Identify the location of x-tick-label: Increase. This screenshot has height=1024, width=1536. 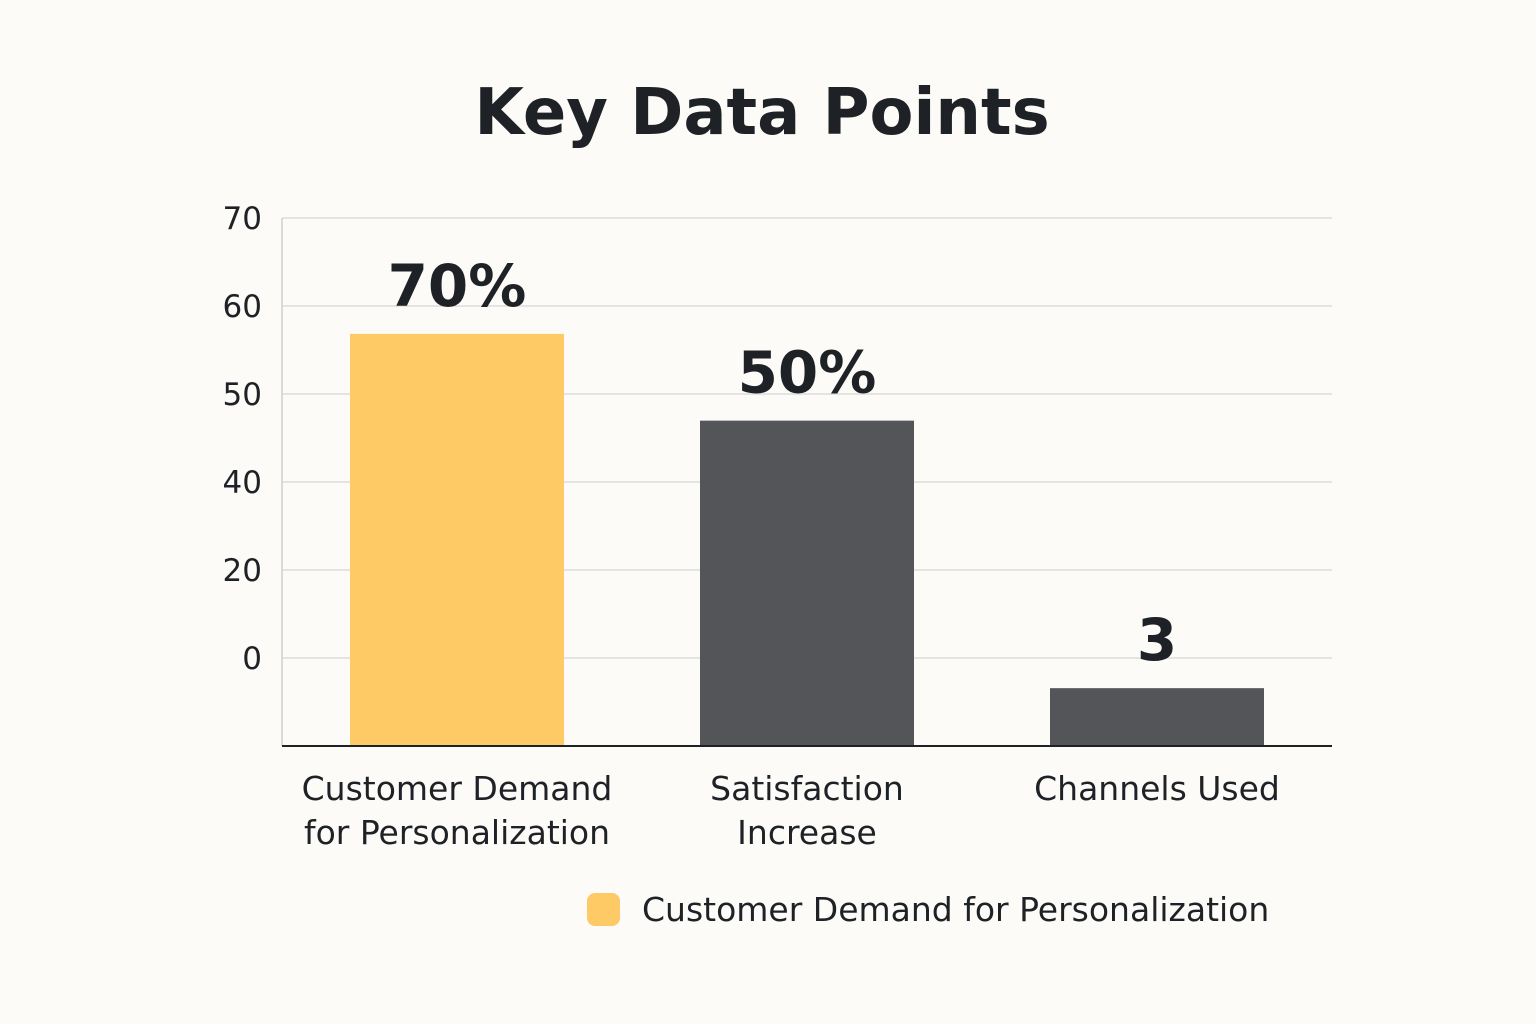
(807, 832).